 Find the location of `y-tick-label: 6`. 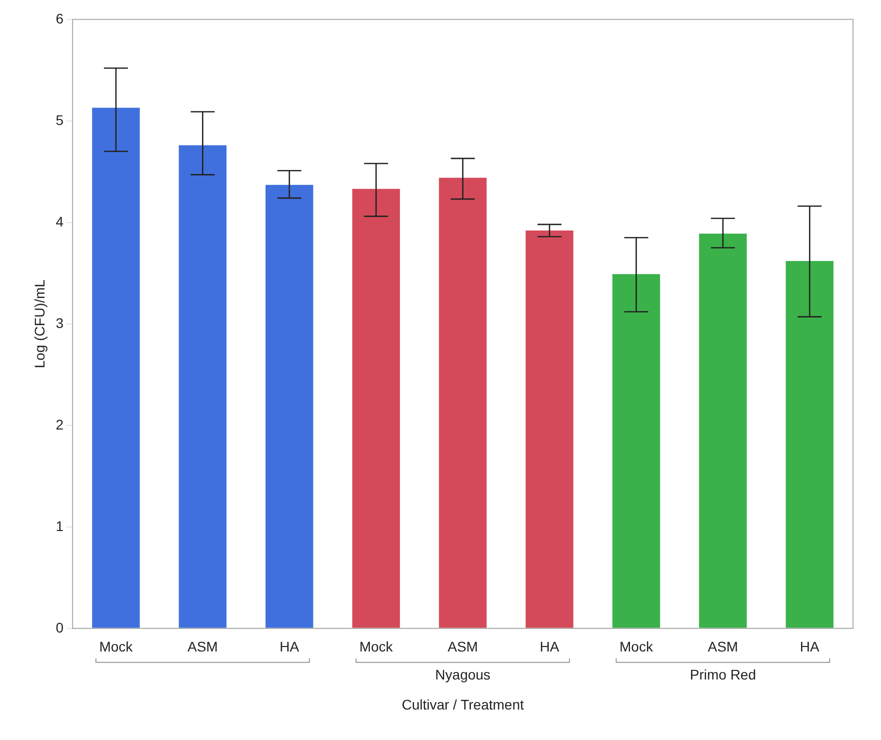

y-tick-label: 6 is located at coordinates (60, 18).